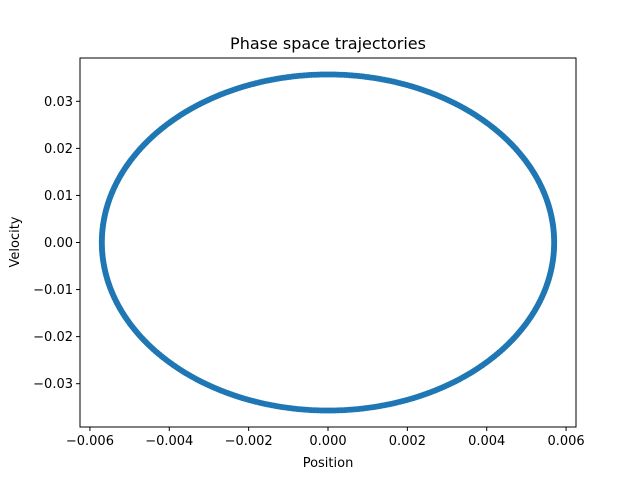 This screenshot has width=640, height=480. I want to click on x-tick-label: 0.004, so click(486, 441).